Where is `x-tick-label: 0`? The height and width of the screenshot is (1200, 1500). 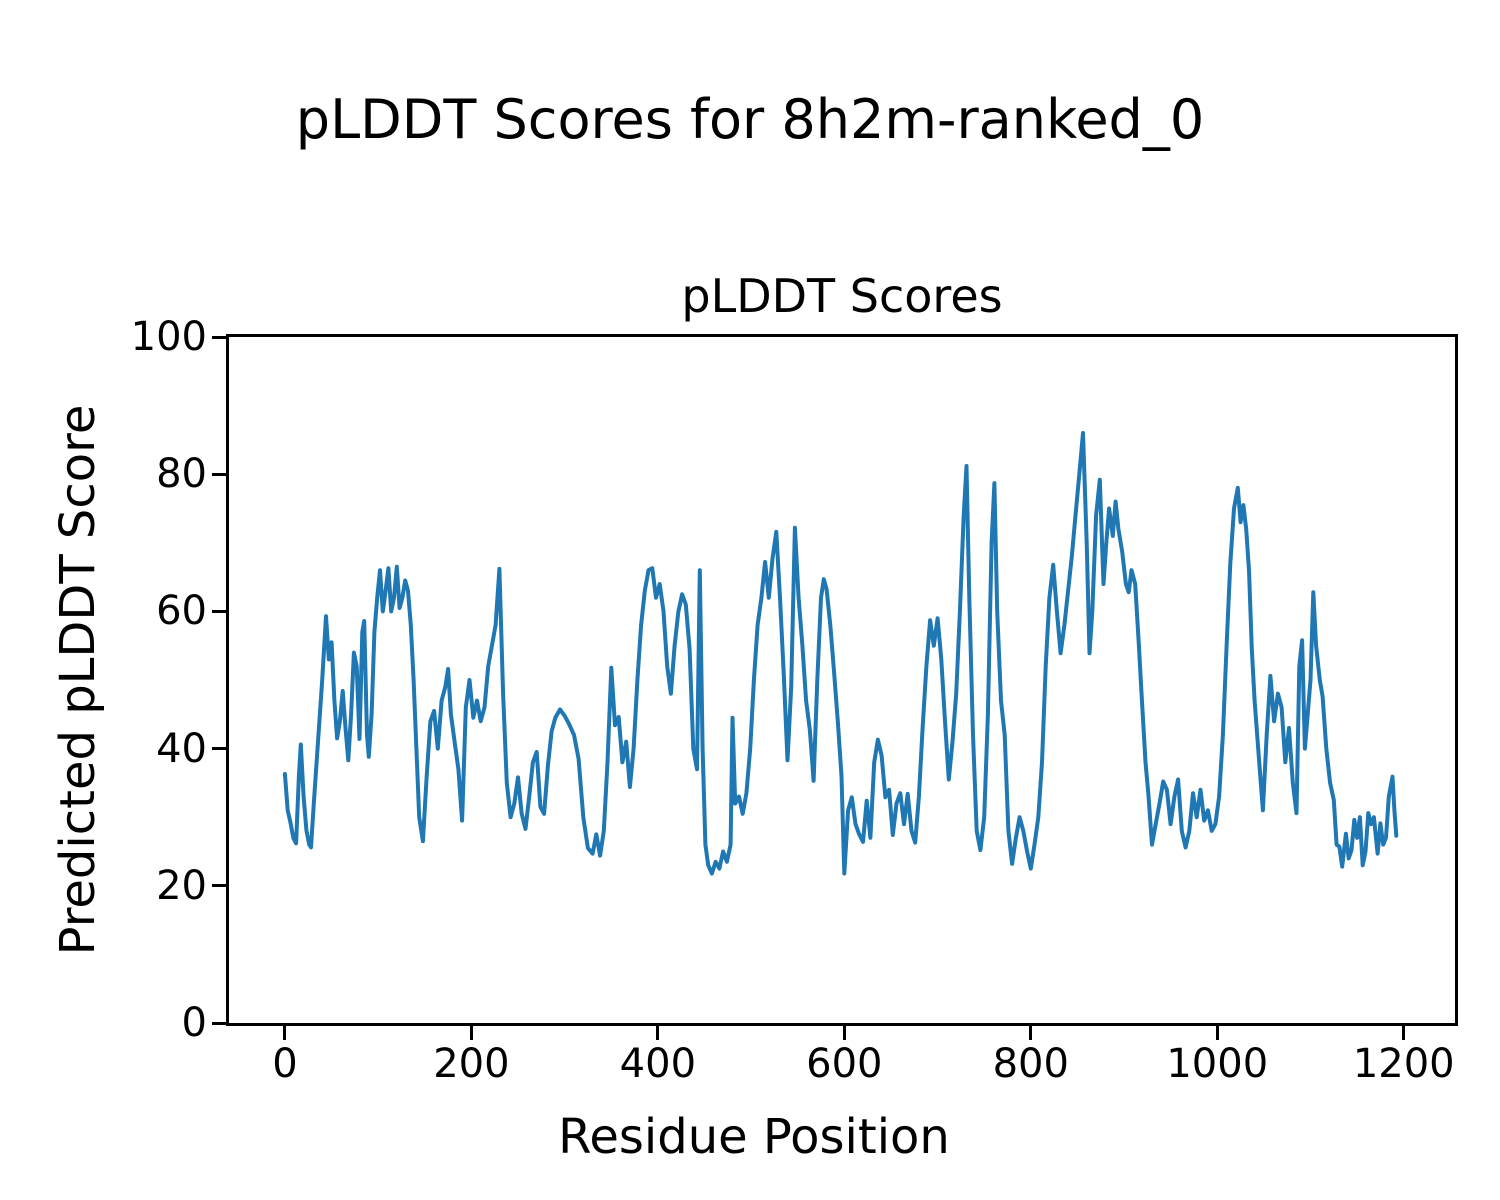 x-tick-label: 0 is located at coordinates (285, 1064).